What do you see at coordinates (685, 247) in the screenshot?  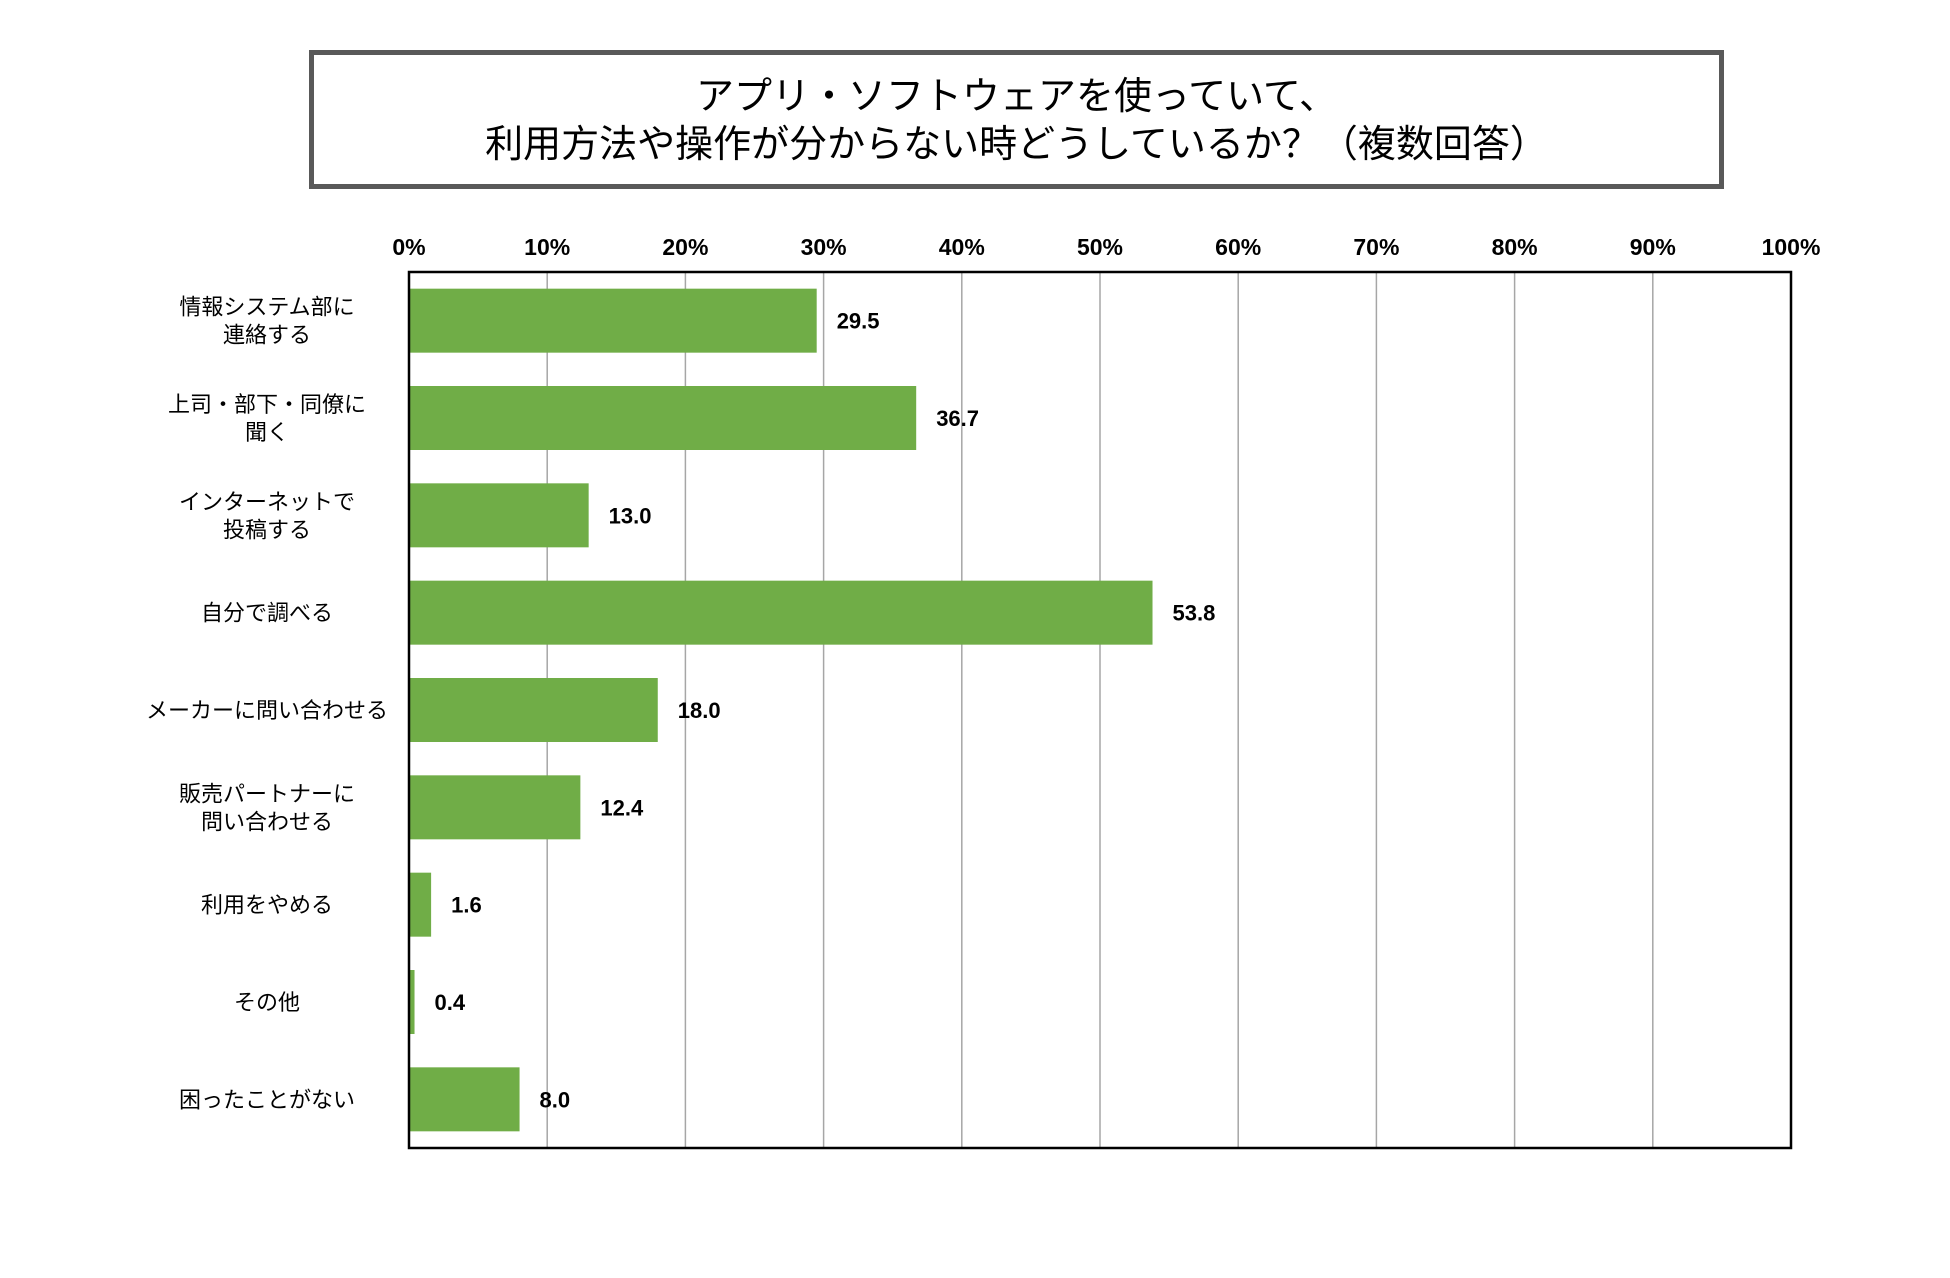 I see `x-tick-label: 20%` at bounding box center [685, 247].